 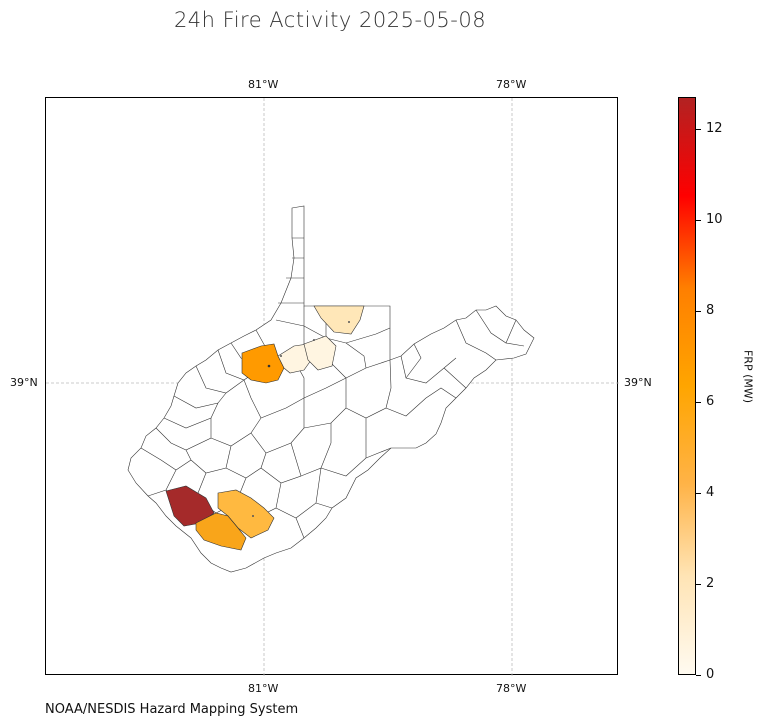 What do you see at coordinates (714, 128) in the screenshot?
I see `colorbar-tick-label: 12` at bounding box center [714, 128].